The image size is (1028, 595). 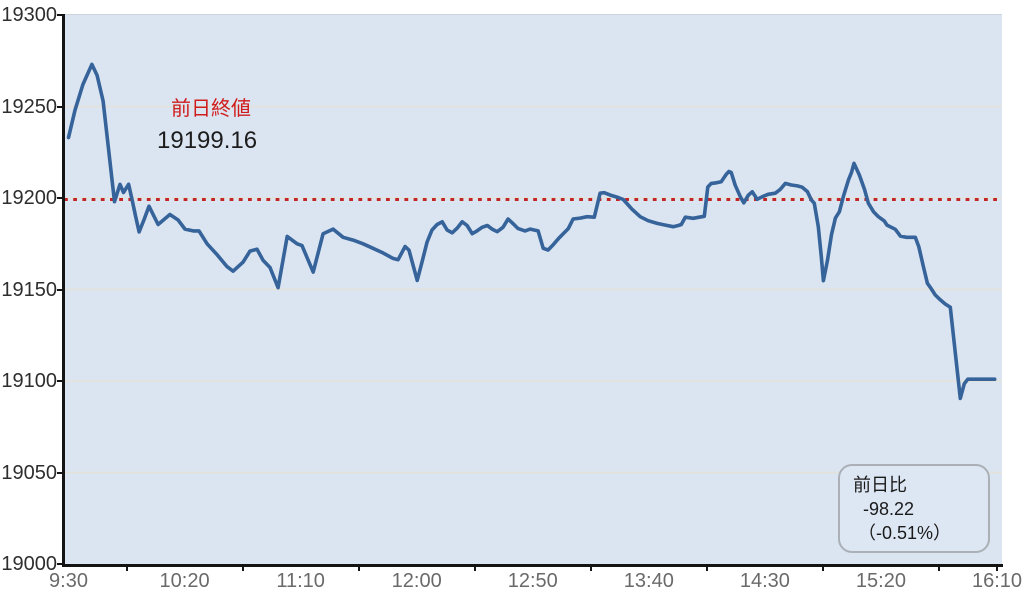 What do you see at coordinates (211, 109) in the screenshot?
I see `previous-close-label: 前日終値` at bounding box center [211, 109].